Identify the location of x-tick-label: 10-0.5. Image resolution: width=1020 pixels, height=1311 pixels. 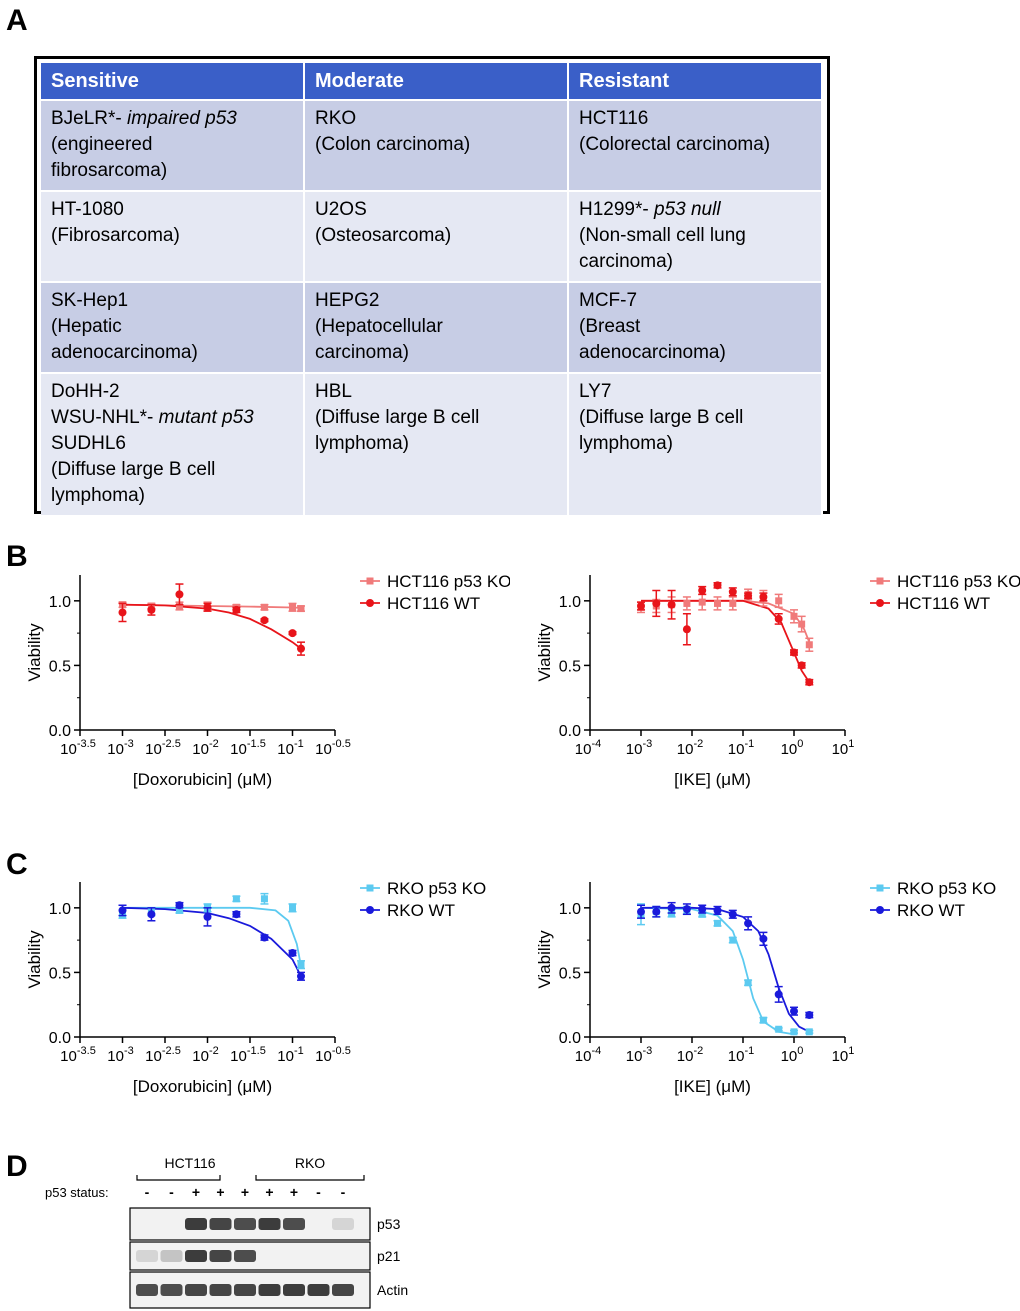
(333, 748).